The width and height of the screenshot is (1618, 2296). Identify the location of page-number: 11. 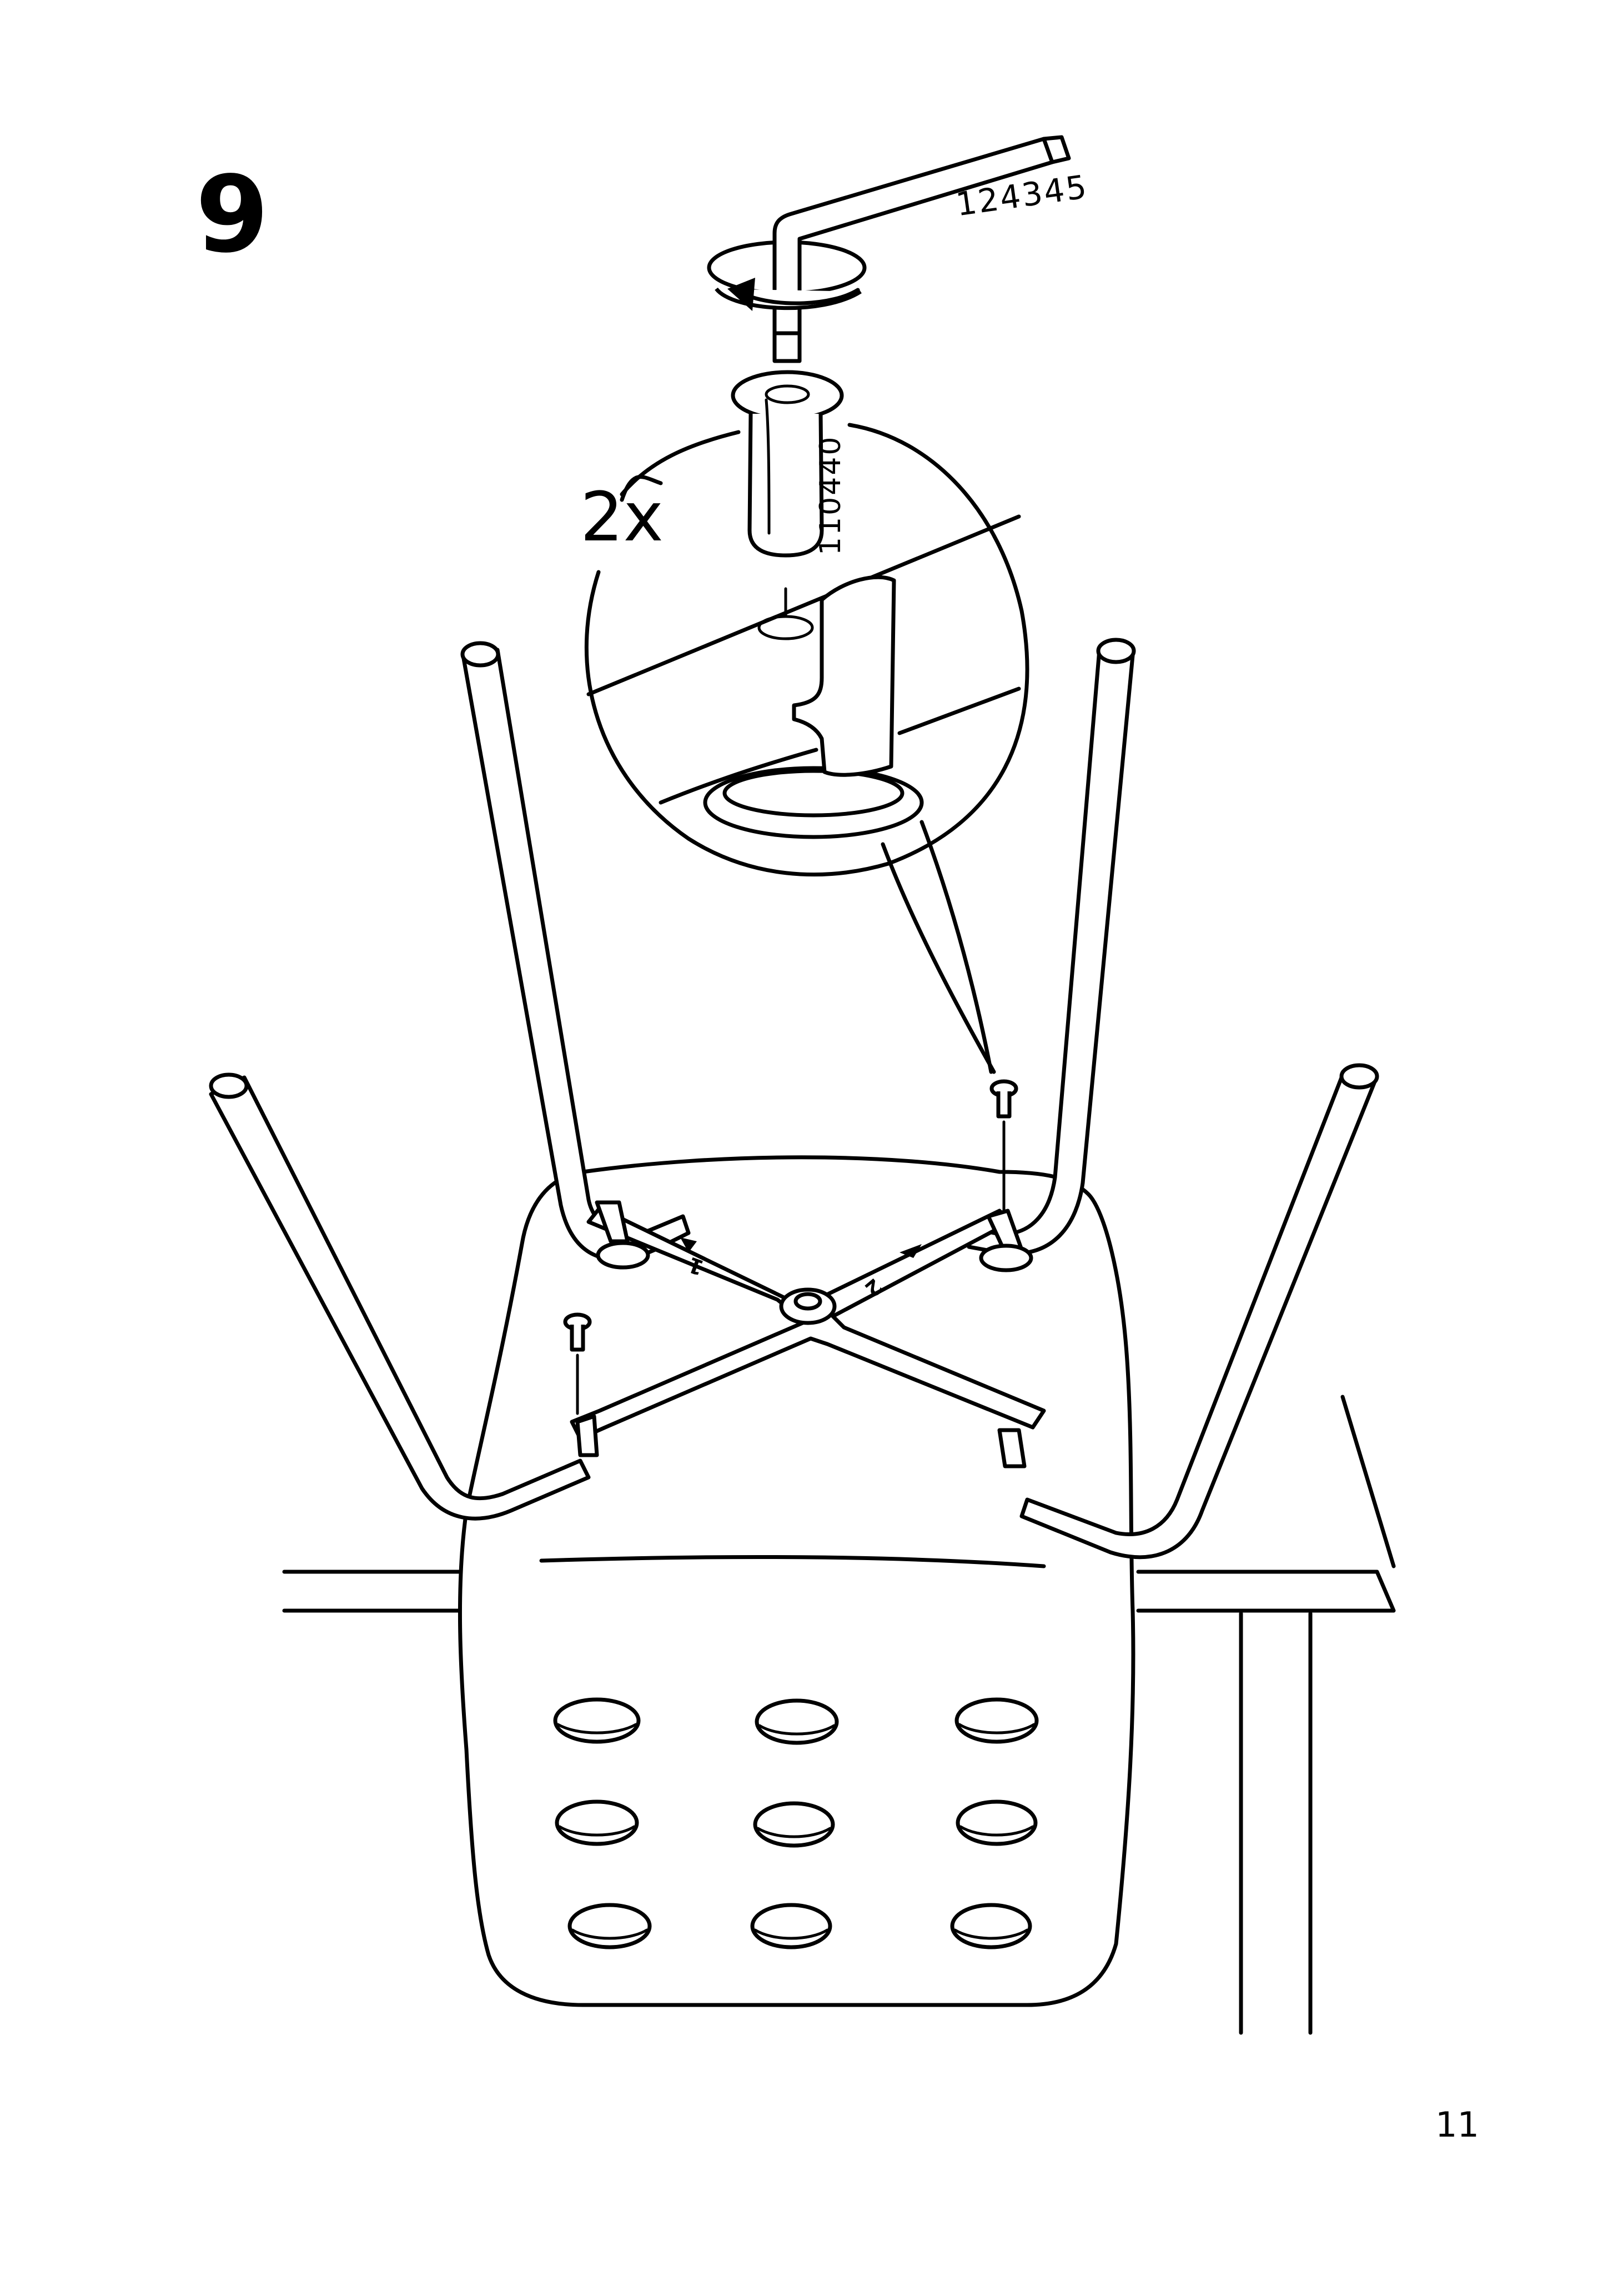
(1457, 2124).